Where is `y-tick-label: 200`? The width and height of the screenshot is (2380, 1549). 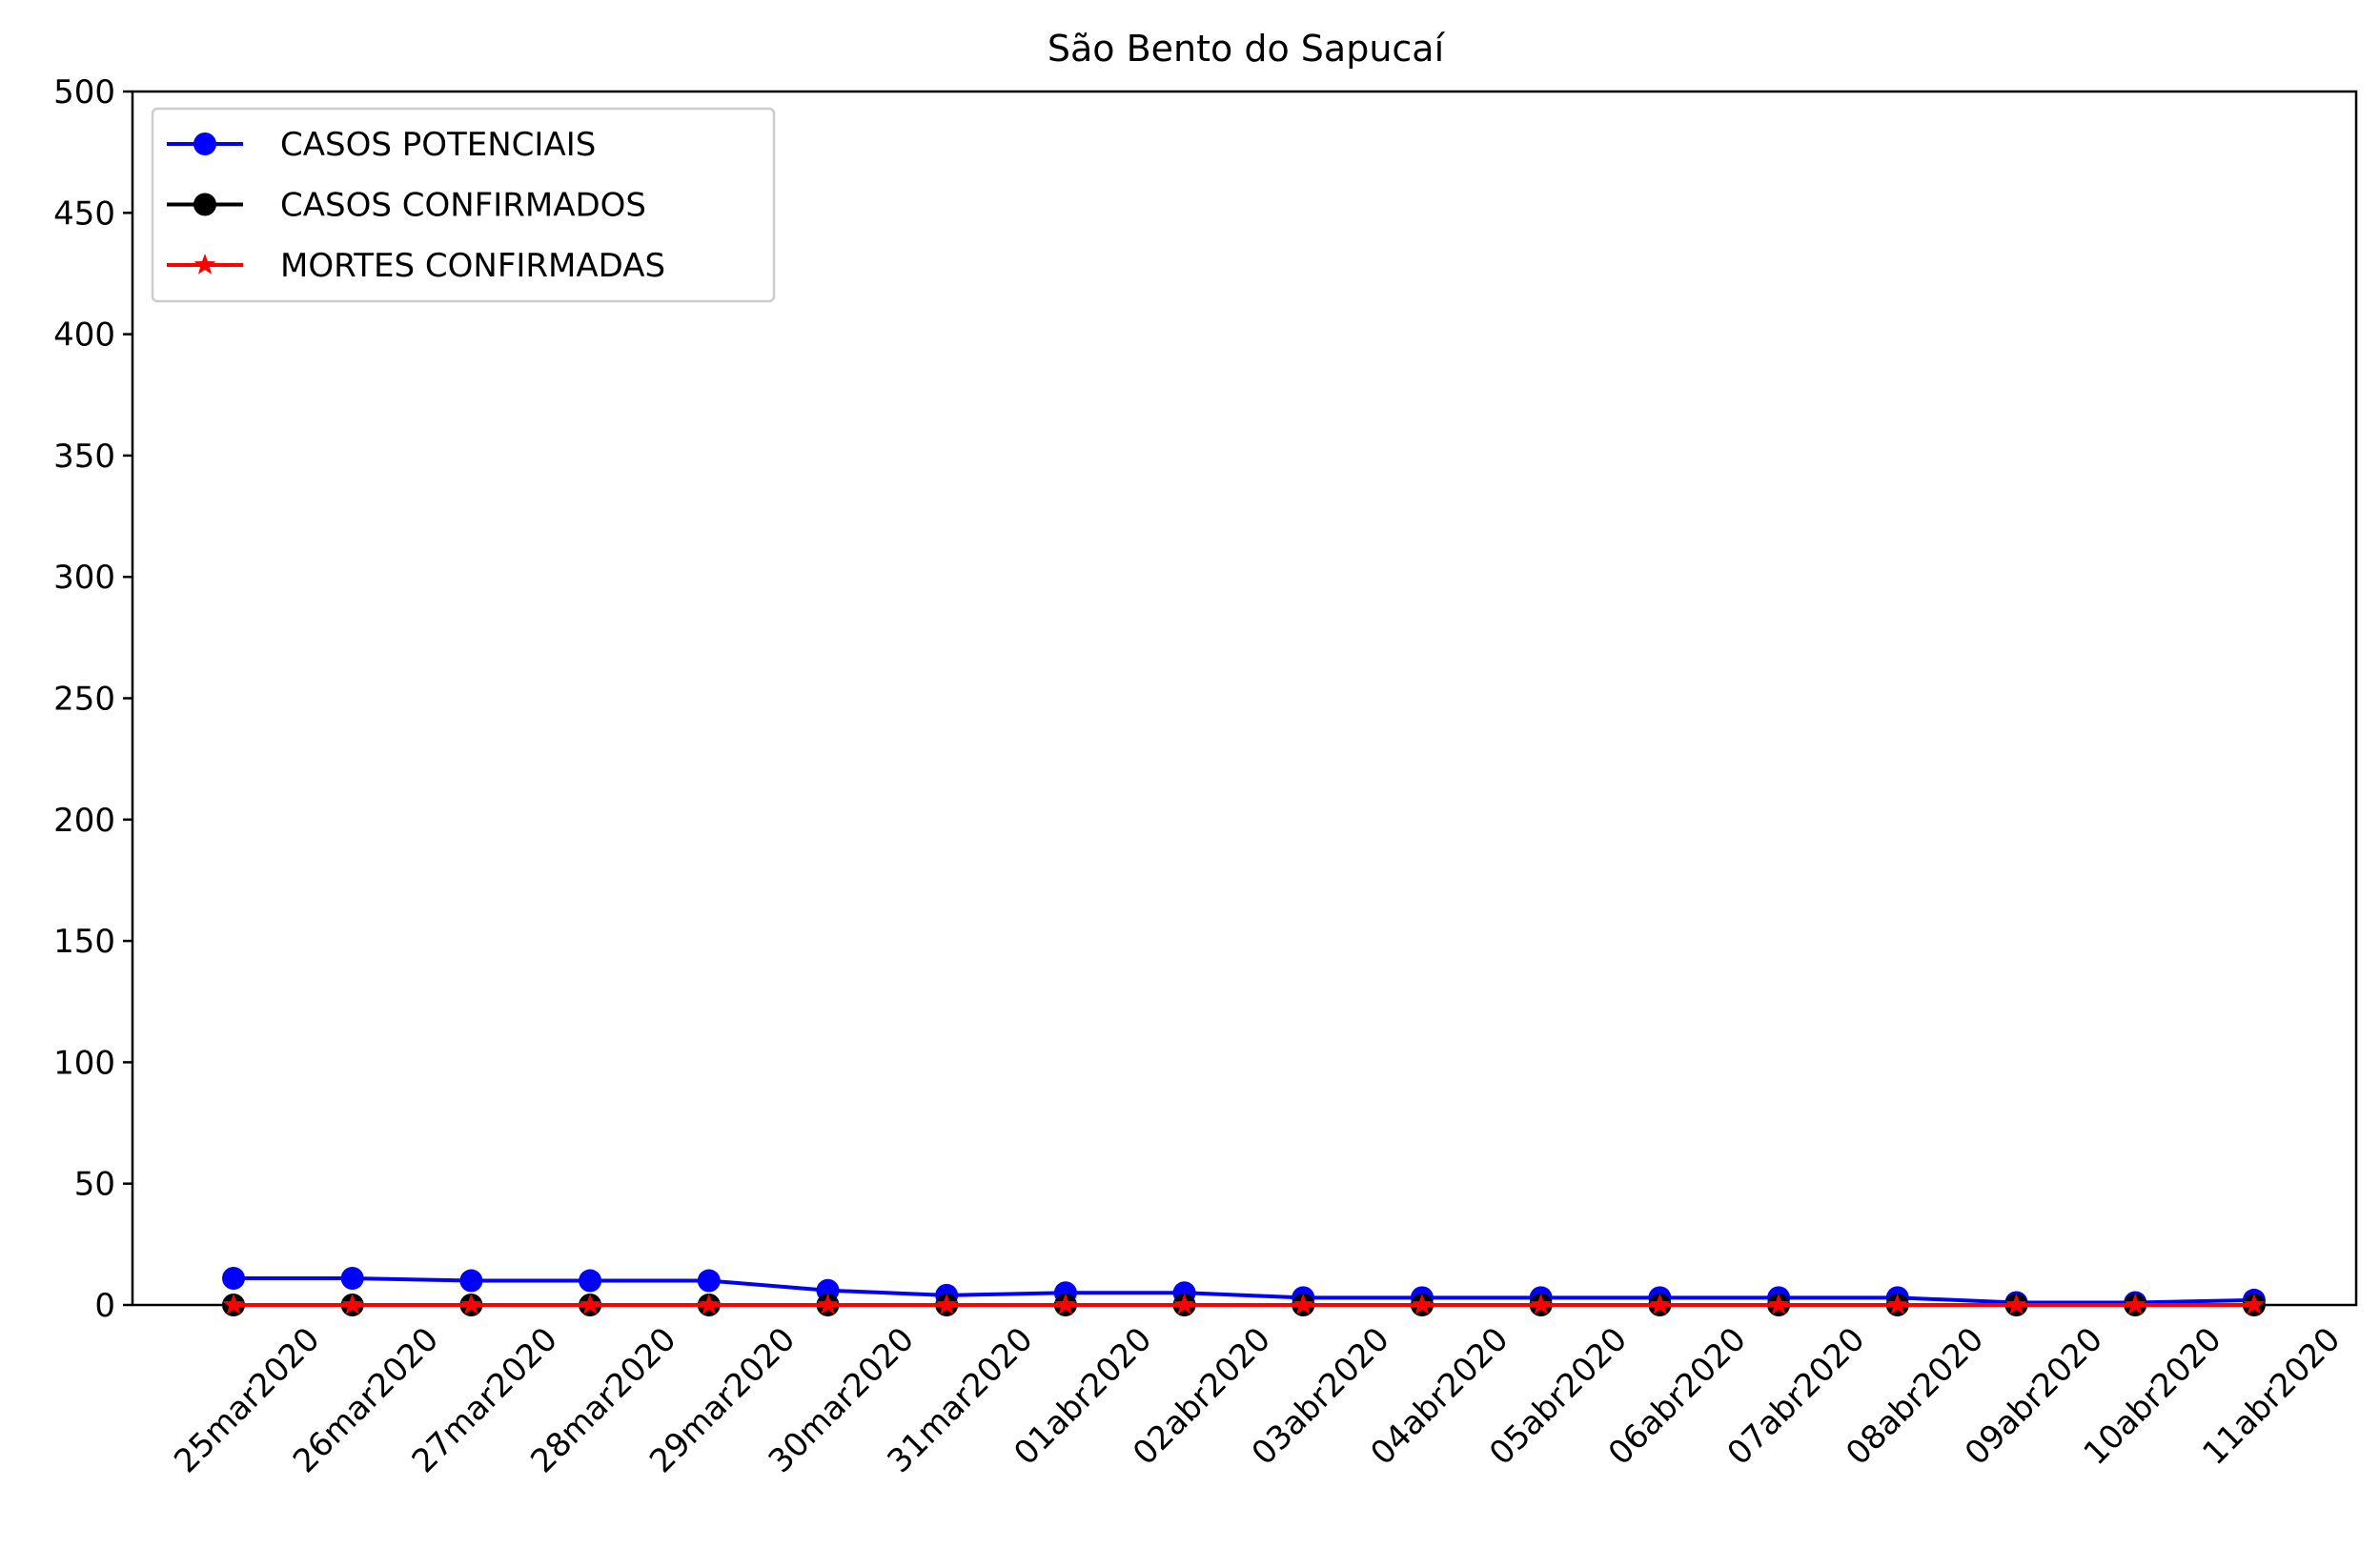 y-tick-label: 200 is located at coordinates (84, 821).